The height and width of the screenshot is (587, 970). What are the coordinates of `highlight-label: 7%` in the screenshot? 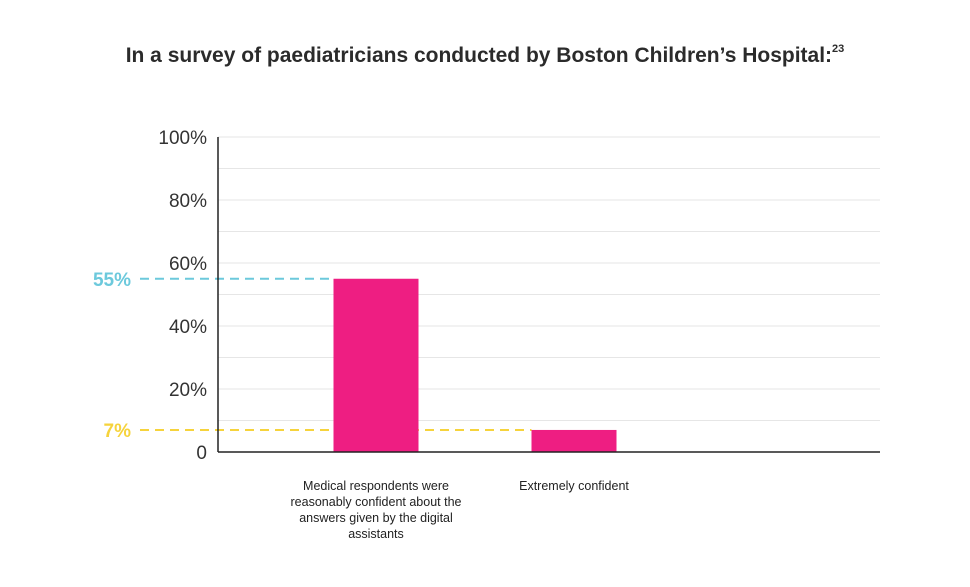 It's located at (118, 431).